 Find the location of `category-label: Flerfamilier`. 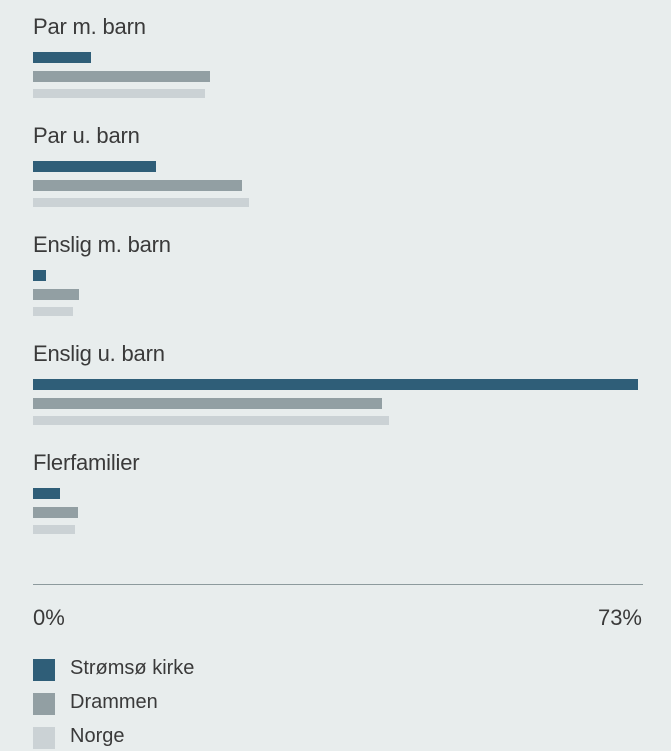

category-label: Flerfamilier is located at coordinates (86, 462).